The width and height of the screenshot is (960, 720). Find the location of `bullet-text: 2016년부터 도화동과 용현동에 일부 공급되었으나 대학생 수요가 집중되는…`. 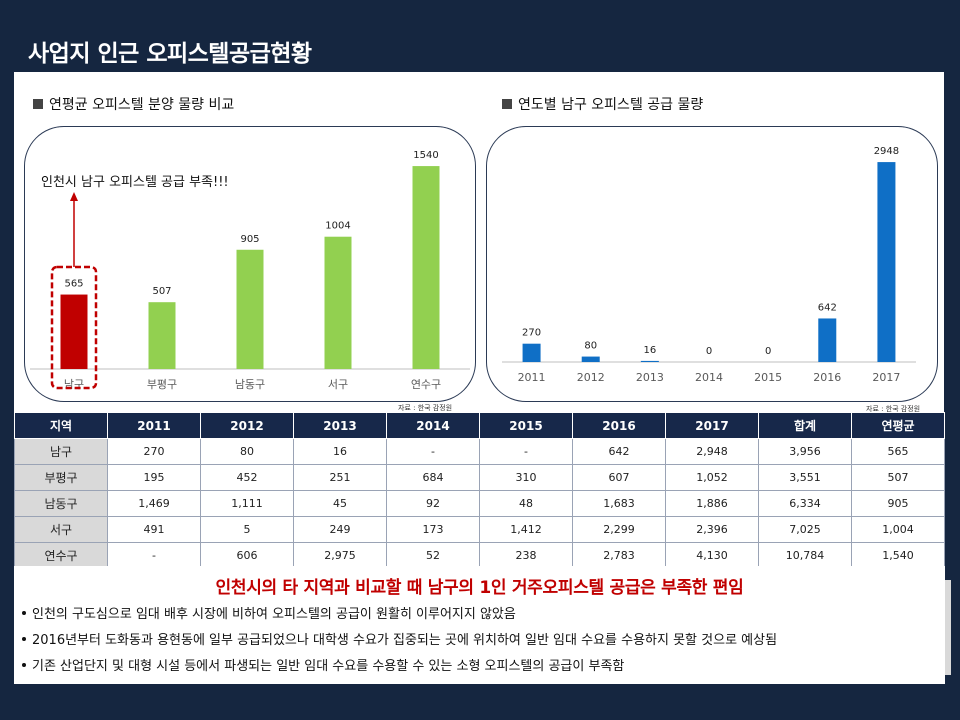

bullet-text: 2016년부터 도화동과 용현동에 일부 공급되었으나 대학생 수요가 집중되는… is located at coordinates (405, 640).